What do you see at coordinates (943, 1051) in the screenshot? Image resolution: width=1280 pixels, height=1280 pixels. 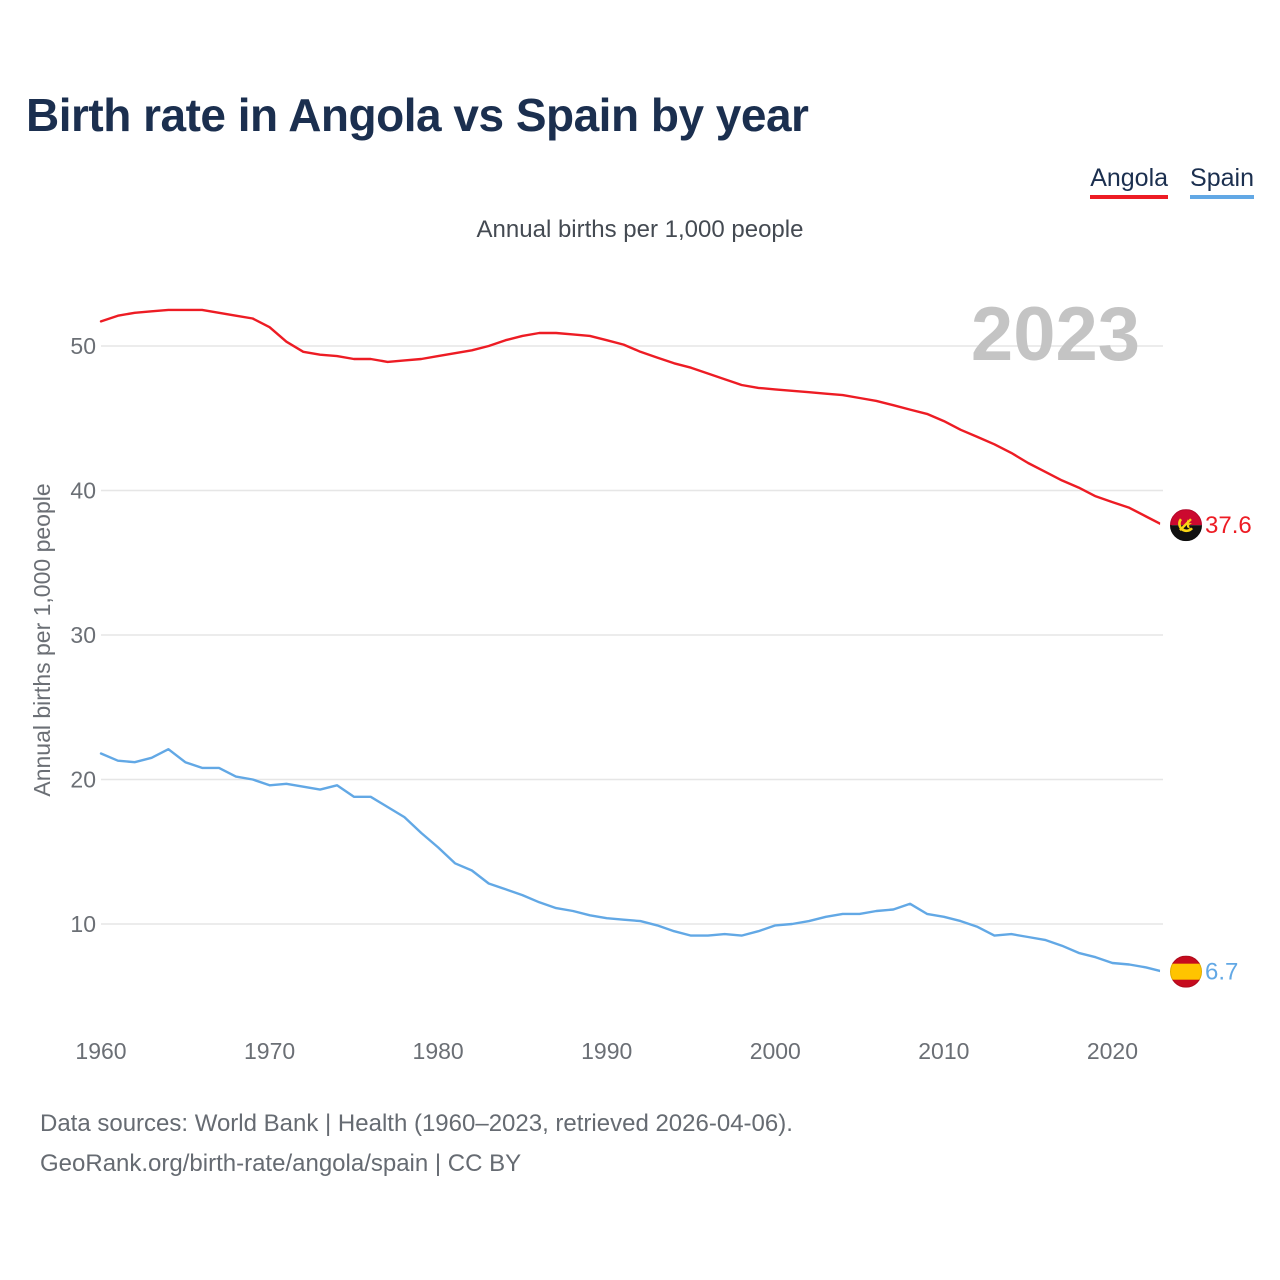 I see `x-tick-label: 2010` at bounding box center [943, 1051].